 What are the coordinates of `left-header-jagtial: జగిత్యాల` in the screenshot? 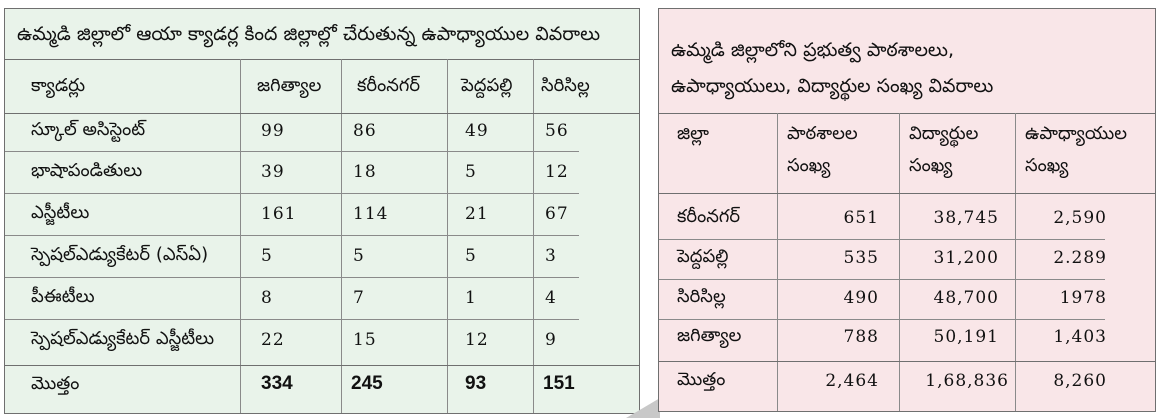 It's located at (289, 85).